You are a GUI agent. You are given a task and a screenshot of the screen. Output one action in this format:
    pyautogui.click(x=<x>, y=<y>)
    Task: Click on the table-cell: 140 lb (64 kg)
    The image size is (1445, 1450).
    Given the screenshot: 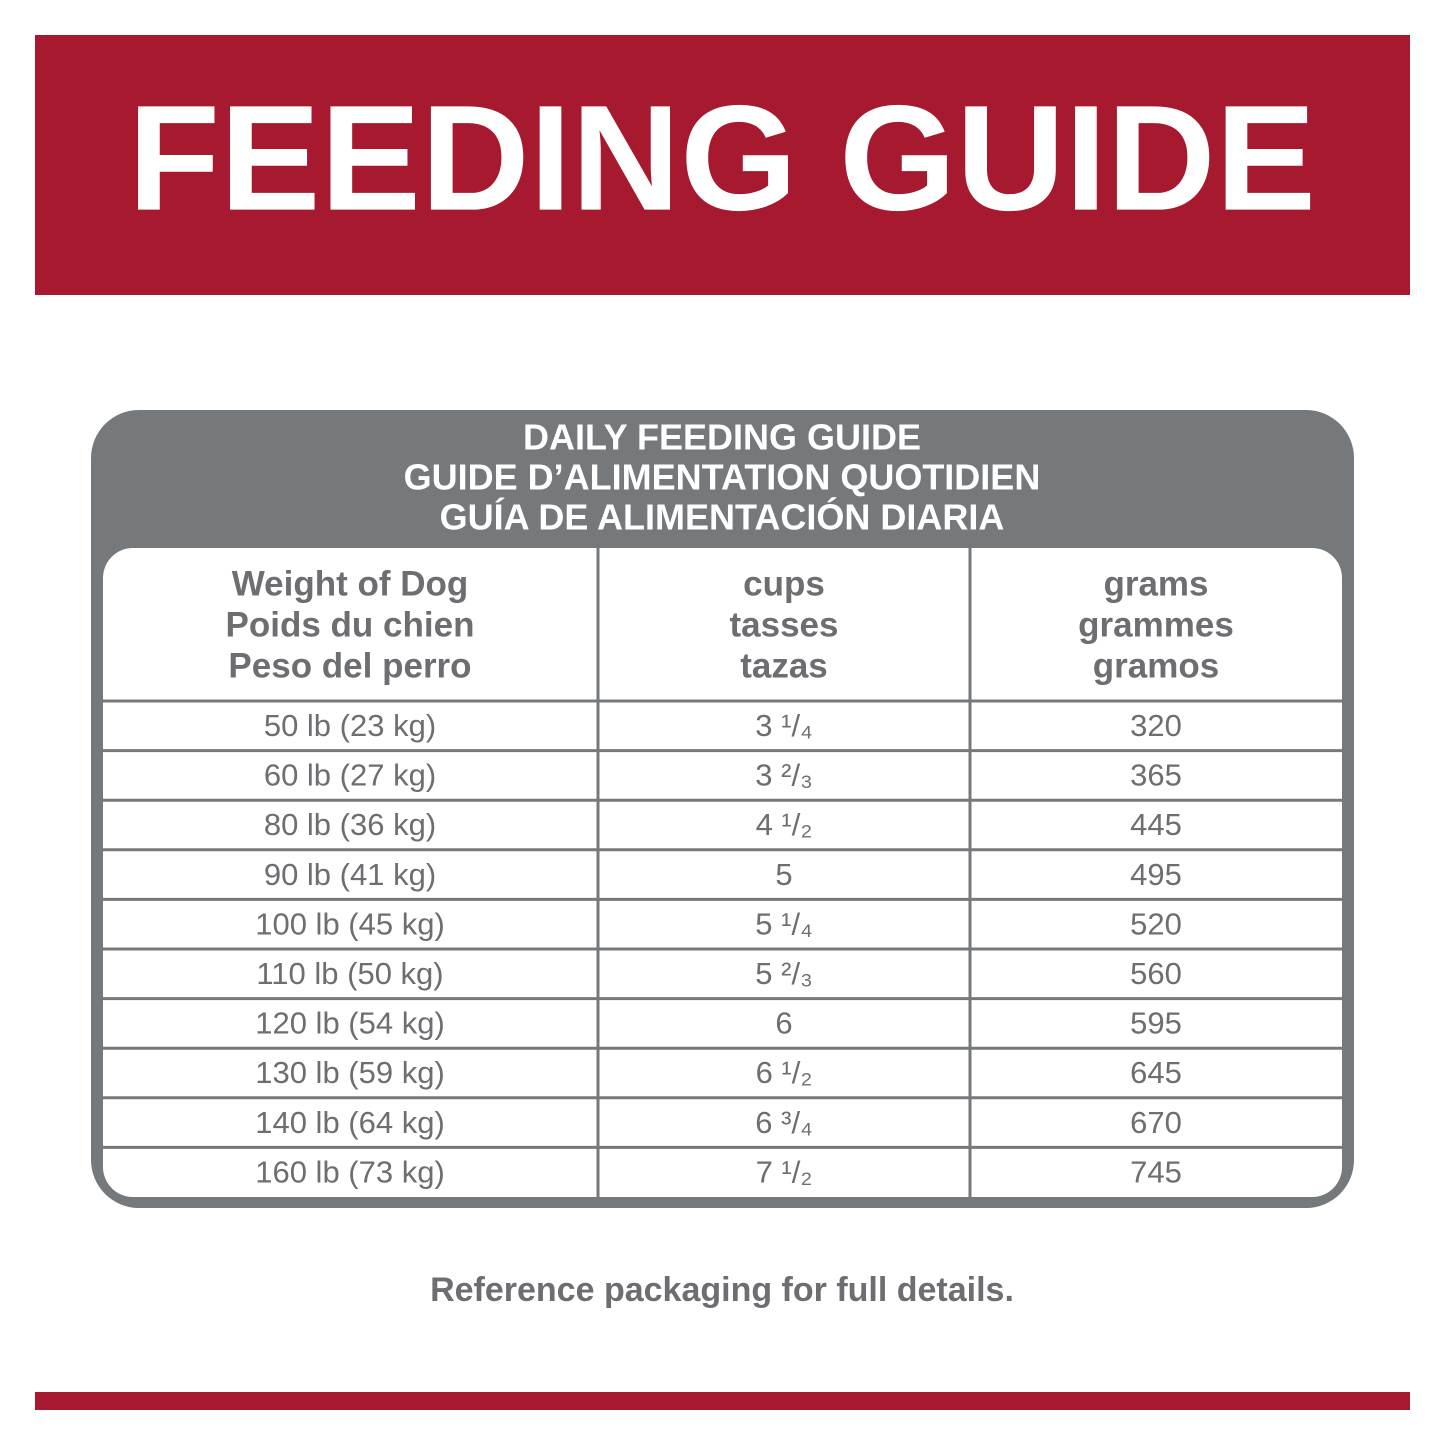 What is the action you would take?
    pyautogui.click(x=350, y=1122)
    